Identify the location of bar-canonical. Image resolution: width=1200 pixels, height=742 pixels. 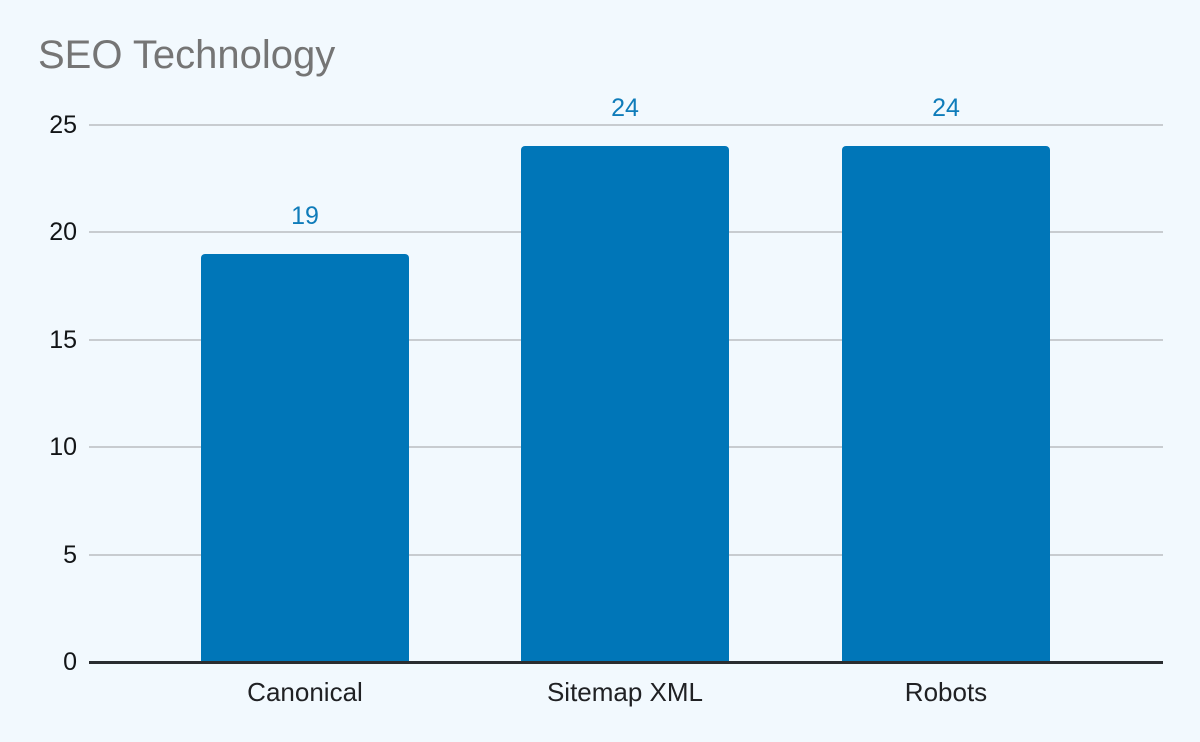
(305, 458).